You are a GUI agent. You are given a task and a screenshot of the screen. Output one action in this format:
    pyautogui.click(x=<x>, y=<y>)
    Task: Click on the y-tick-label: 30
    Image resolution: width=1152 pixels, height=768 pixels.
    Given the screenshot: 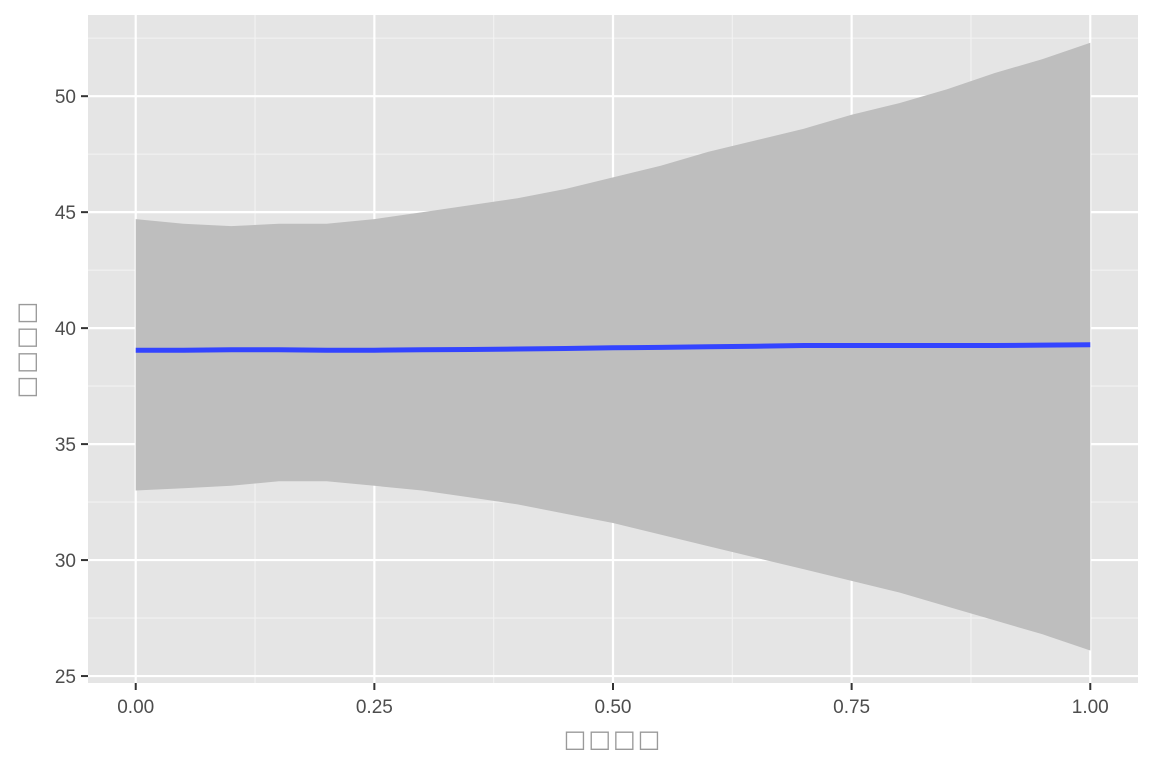 What is the action you would take?
    pyautogui.click(x=65, y=561)
    